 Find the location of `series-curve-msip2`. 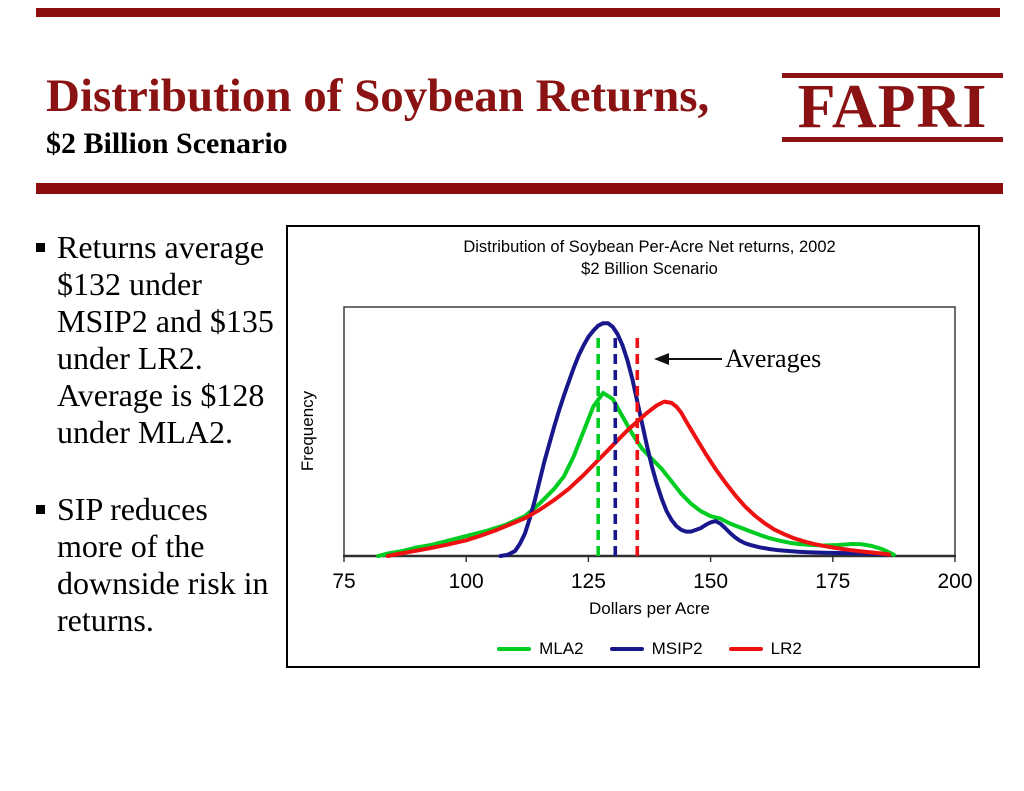

series-curve-msip2 is located at coordinates (693, 439).